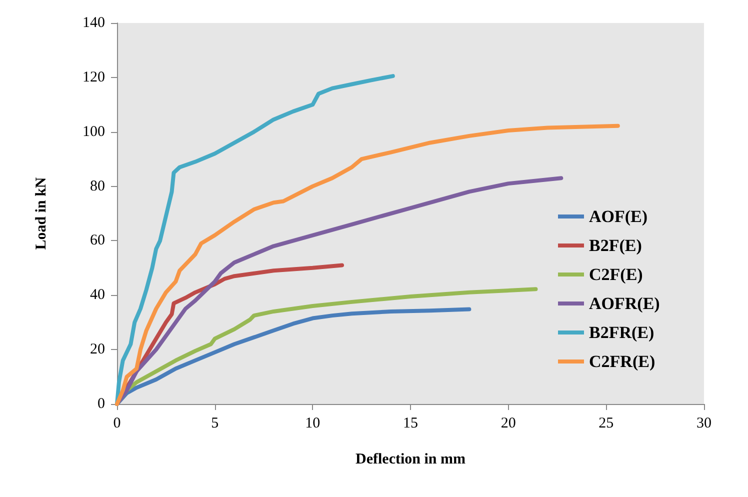 Image resolution: width=748 pixels, height=497 pixels. What do you see at coordinates (618, 216) in the screenshot?
I see `legend-label: AOF(E)` at bounding box center [618, 216].